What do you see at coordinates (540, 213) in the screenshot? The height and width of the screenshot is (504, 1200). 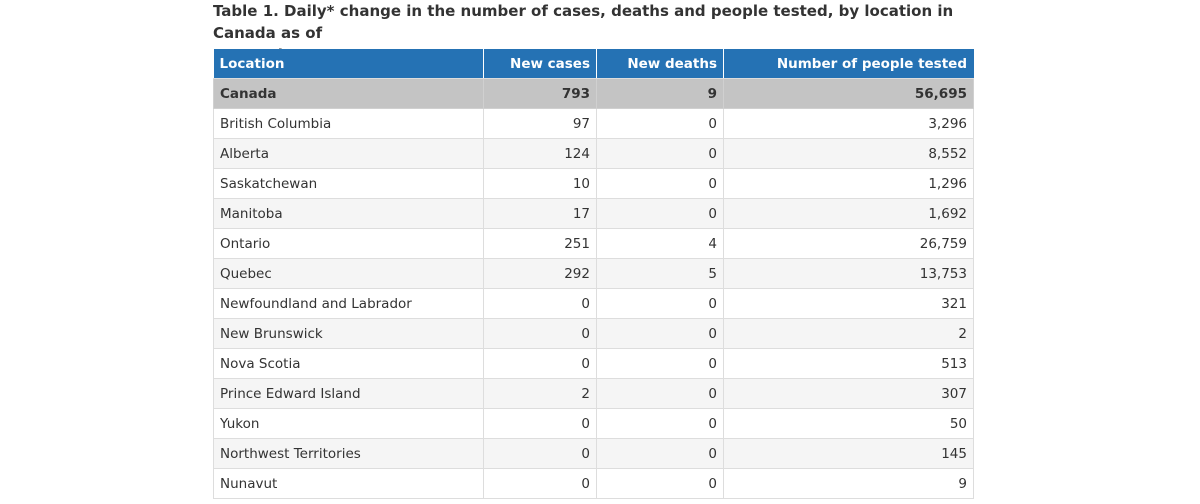 I see `cell-new-cases: 17` at bounding box center [540, 213].